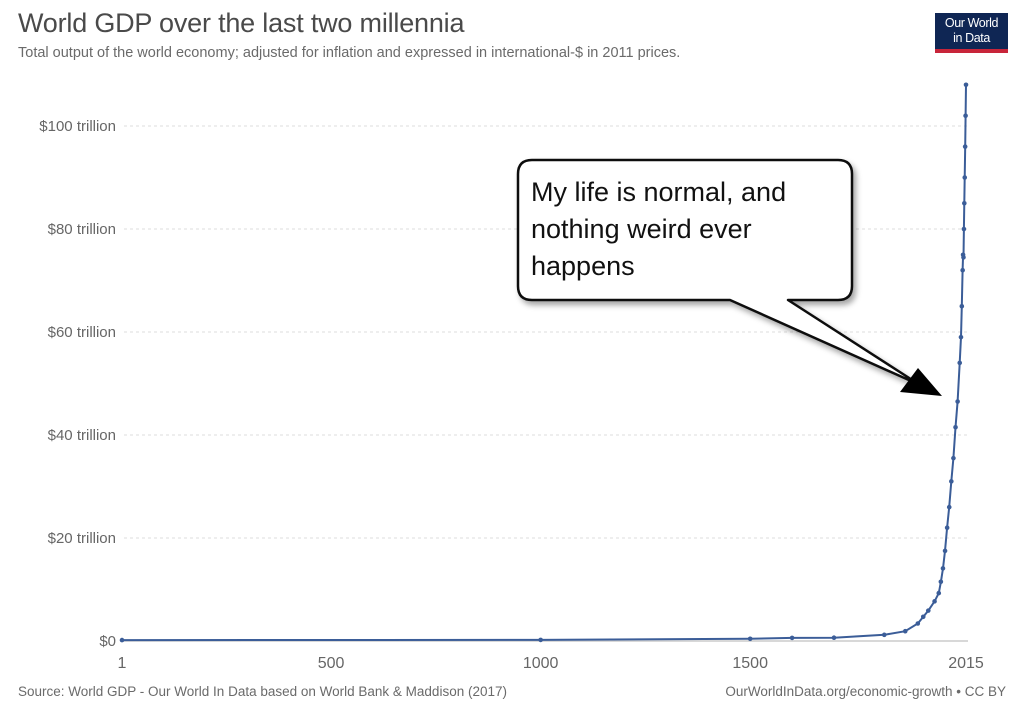 The width and height of the screenshot is (1024, 716). I want to click on x-tick-label: 500, so click(331, 663).